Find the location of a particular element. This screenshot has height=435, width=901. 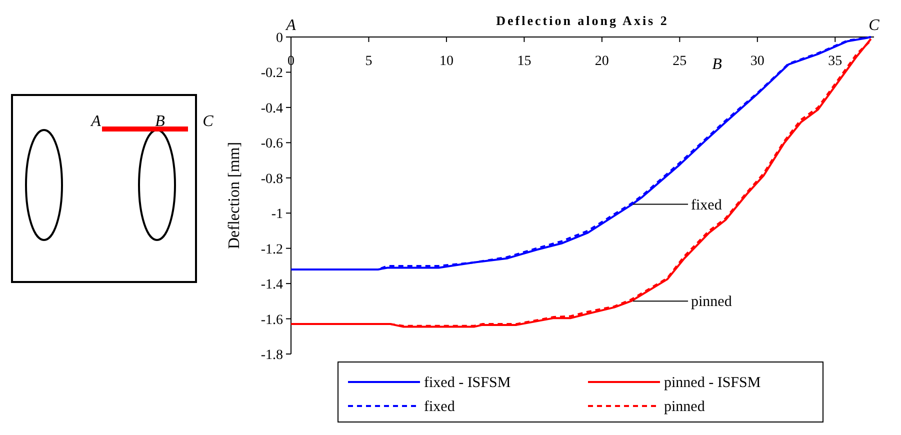

legend-label: fixed - ISFSM is located at coordinates (467, 383).